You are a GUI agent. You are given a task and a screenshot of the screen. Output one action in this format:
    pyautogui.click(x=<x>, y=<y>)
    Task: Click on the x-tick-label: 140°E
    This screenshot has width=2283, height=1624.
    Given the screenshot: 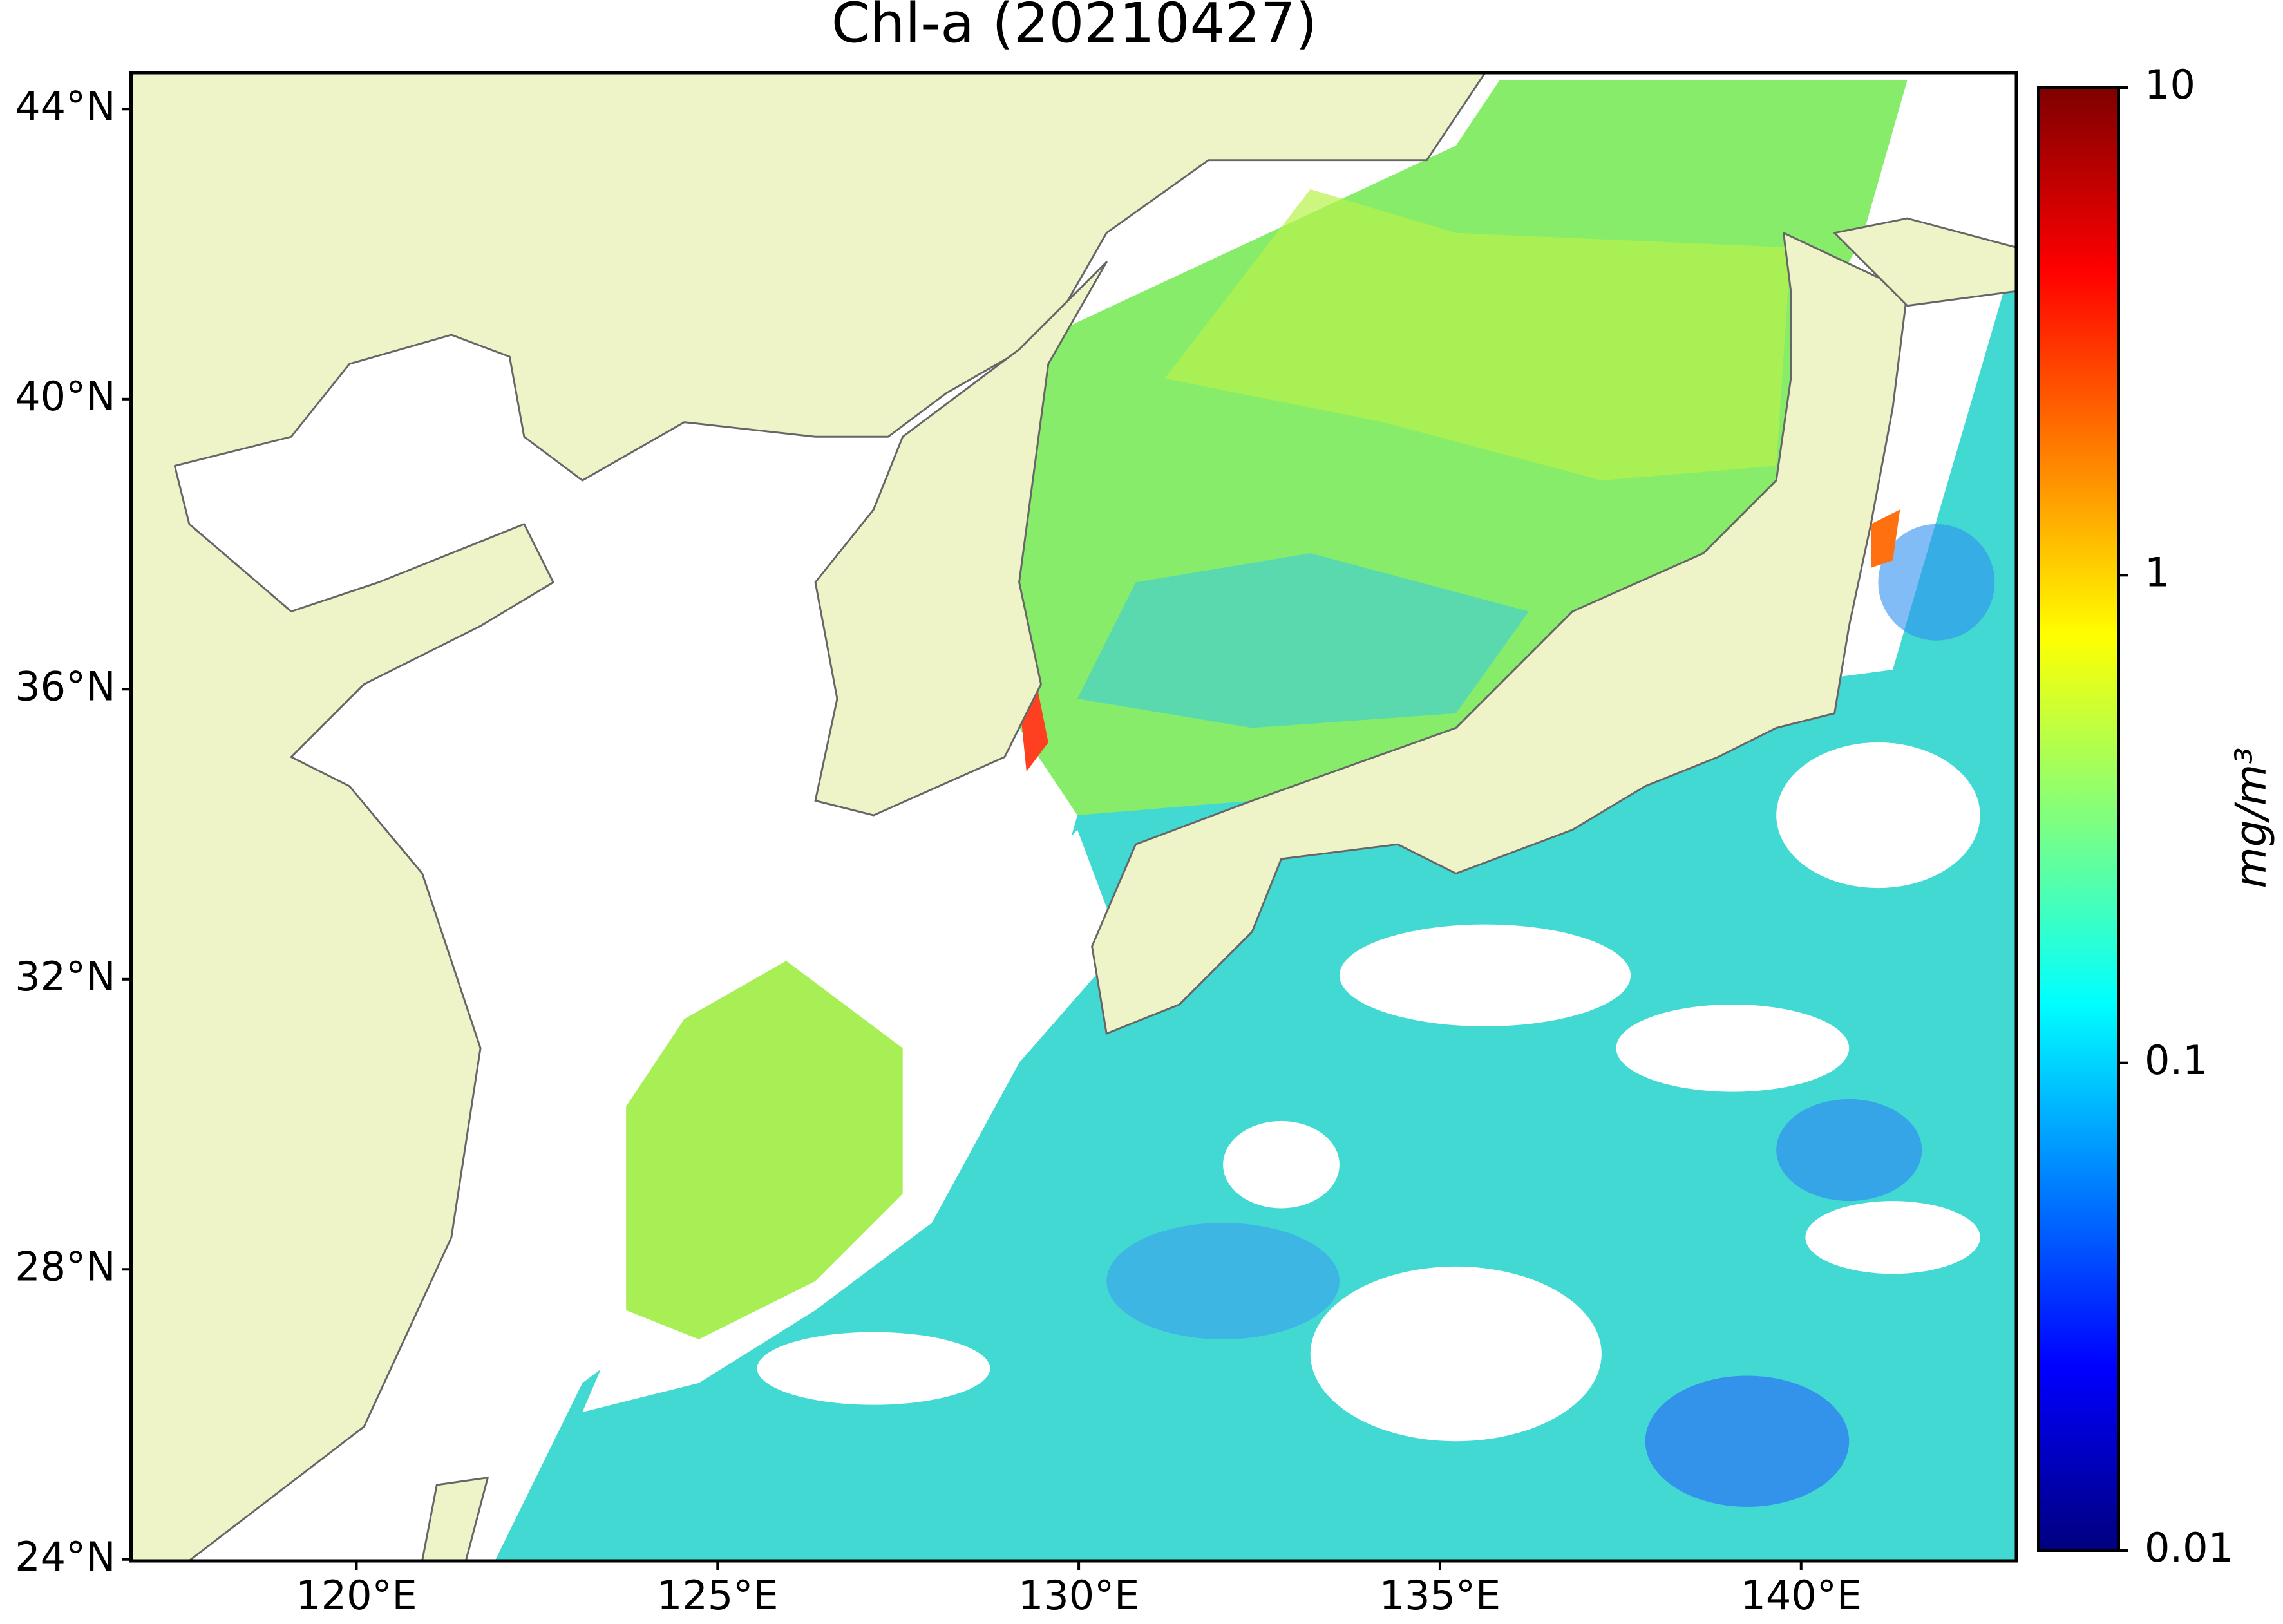 What is the action you would take?
    pyautogui.click(x=1801, y=1595)
    